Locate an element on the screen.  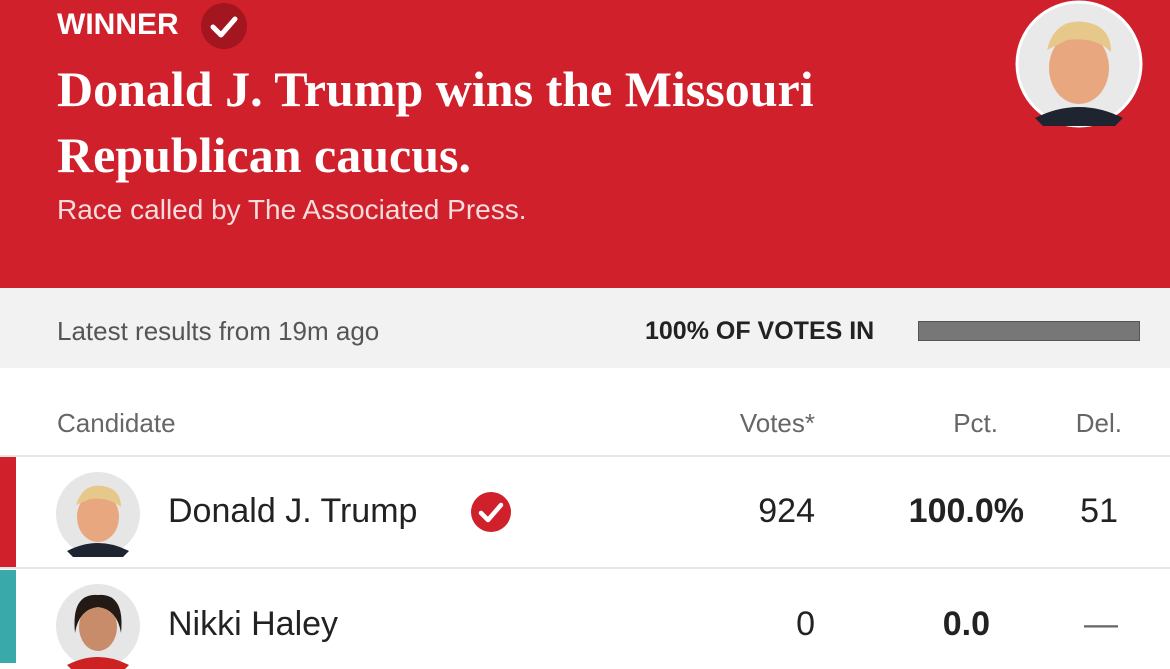
percent: 0.0 is located at coordinates (966, 624).